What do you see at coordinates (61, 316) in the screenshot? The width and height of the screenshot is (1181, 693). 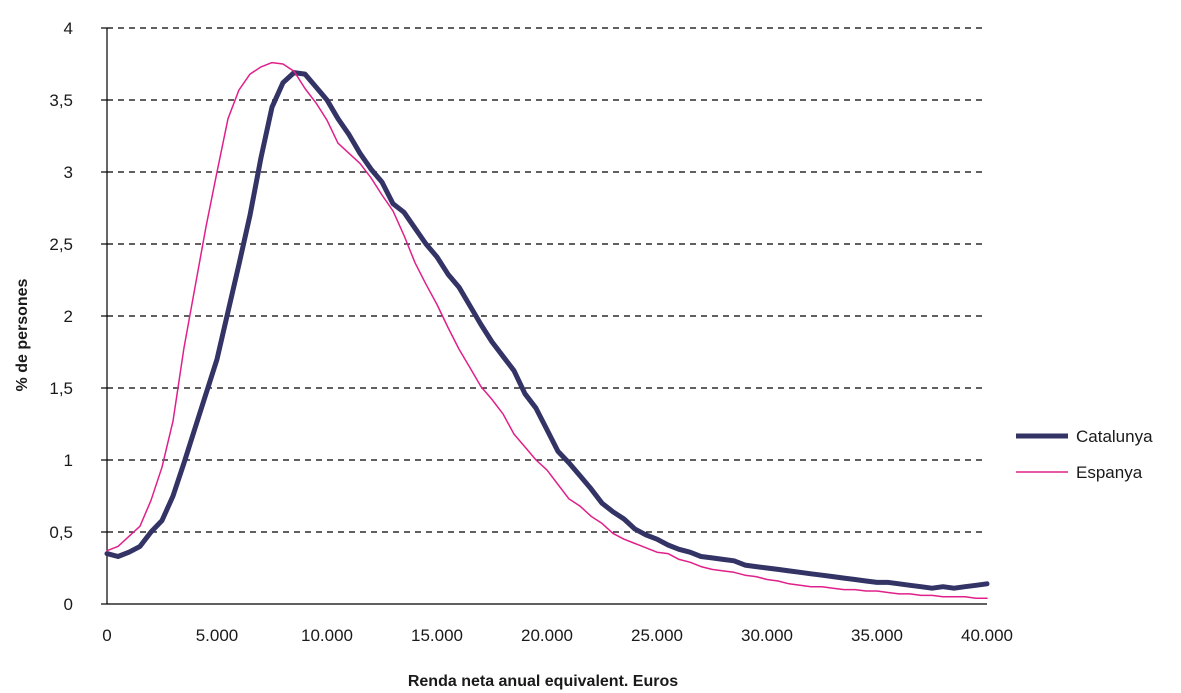 I see `y-tick-labels: 0 0,5 1 1,5 2 2,5 3 3,5 4` at bounding box center [61, 316].